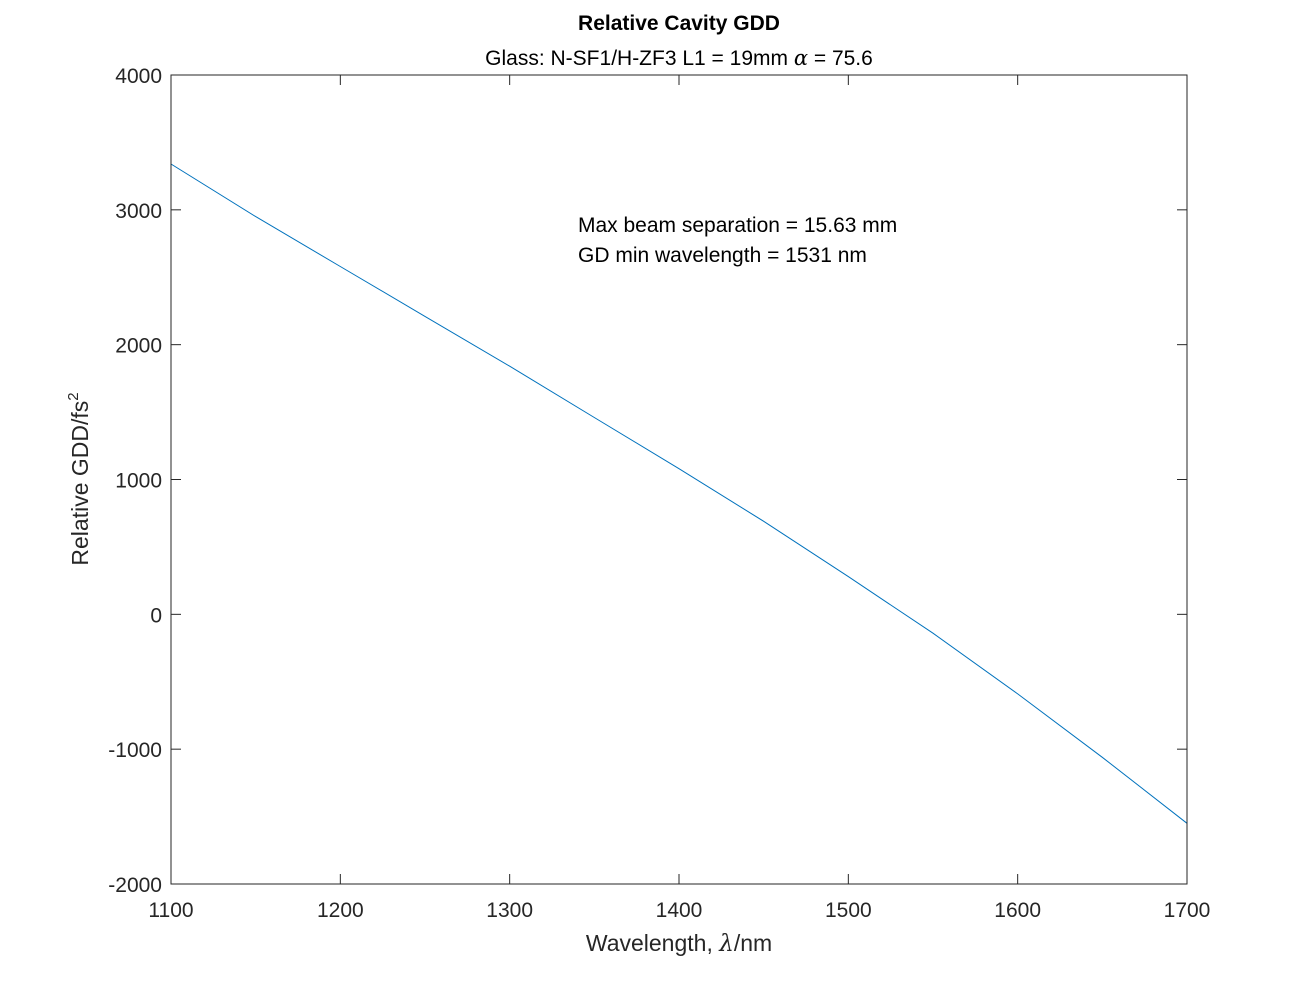 This screenshot has width=1313, height=994. I want to click on x-label-prefix: Wavelength,, so click(652, 943).